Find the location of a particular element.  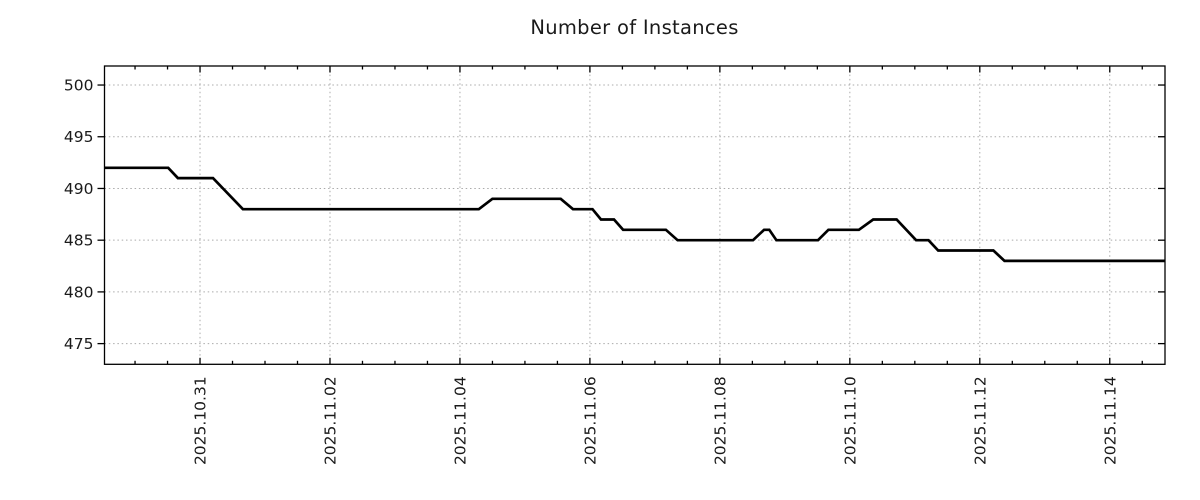

x-tick-label: 2025.11.04 is located at coordinates (460, 420).